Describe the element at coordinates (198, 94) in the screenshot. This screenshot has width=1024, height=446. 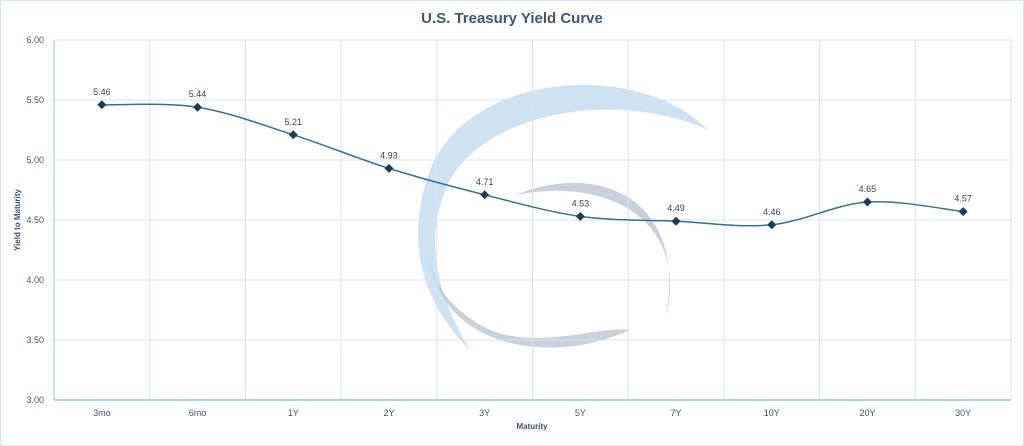
I see `data-label: 5.44` at that location.